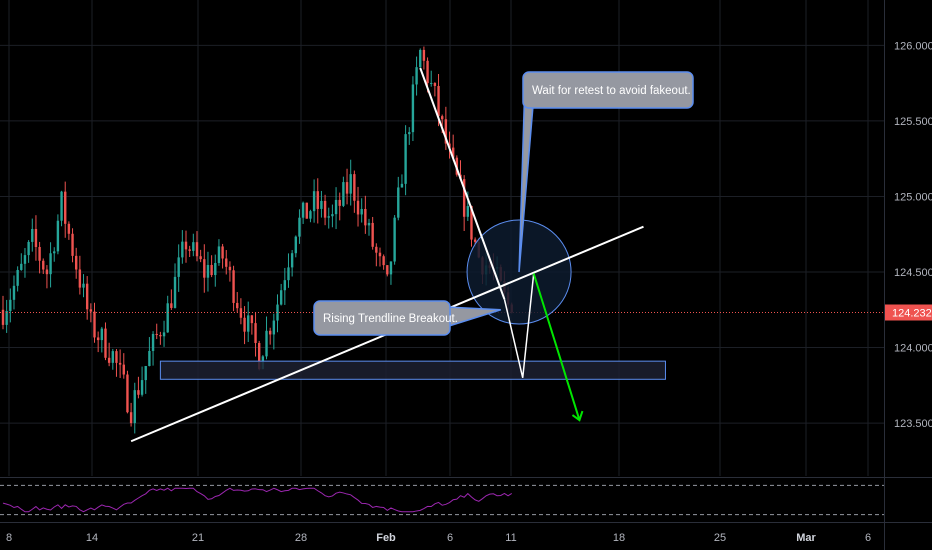 The height and width of the screenshot is (550, 932). I want to click on retest-callout: Wait for retest to avoid fakeout., so click(606, 172).